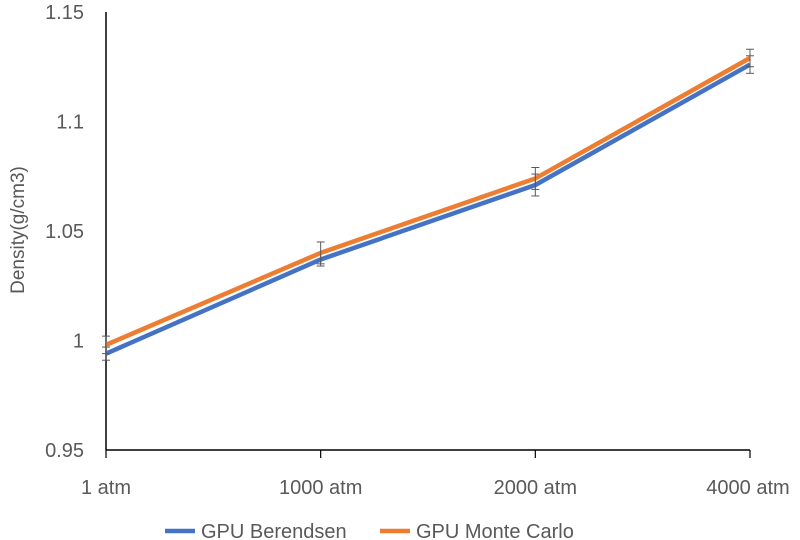  What do you see at coordinates (70, 123) in the screenshot?
I see `y-tick-label: 1.1` at bounding box center [70, 123].